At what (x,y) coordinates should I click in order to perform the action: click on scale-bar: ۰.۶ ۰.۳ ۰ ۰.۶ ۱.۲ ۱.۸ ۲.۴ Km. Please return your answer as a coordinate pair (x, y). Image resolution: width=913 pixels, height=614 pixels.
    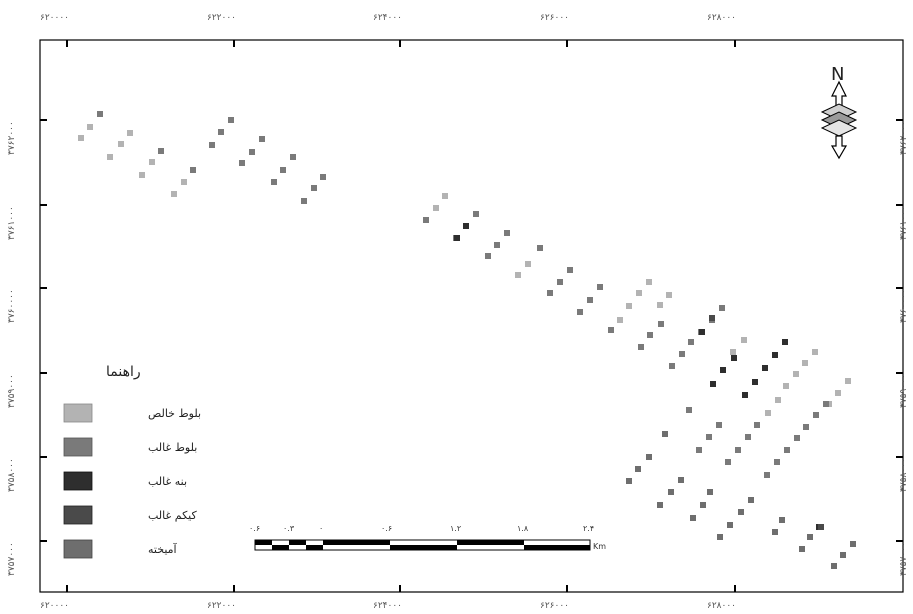
    Looking at the image, I should click on (427, 537).